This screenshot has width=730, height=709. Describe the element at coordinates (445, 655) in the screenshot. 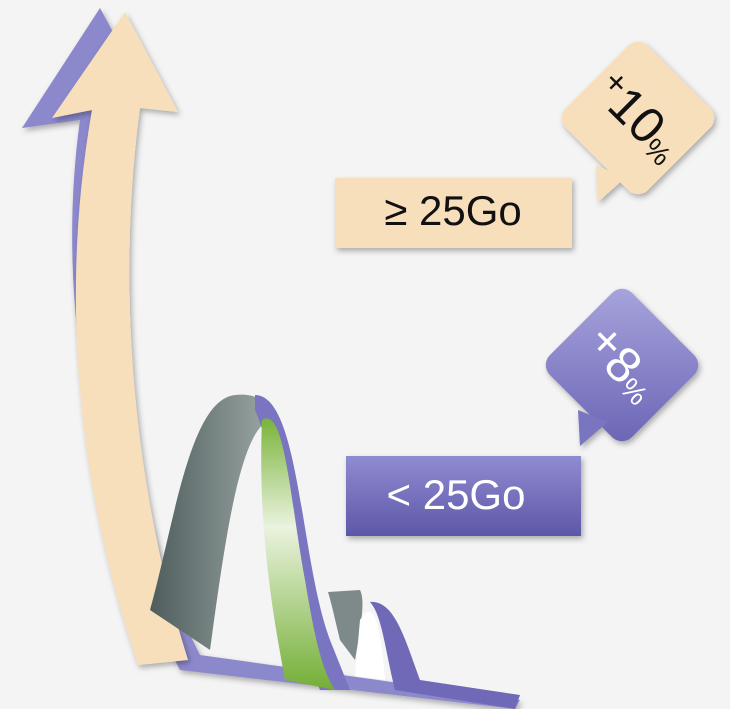

I see `wave-tail-purple` at that location.